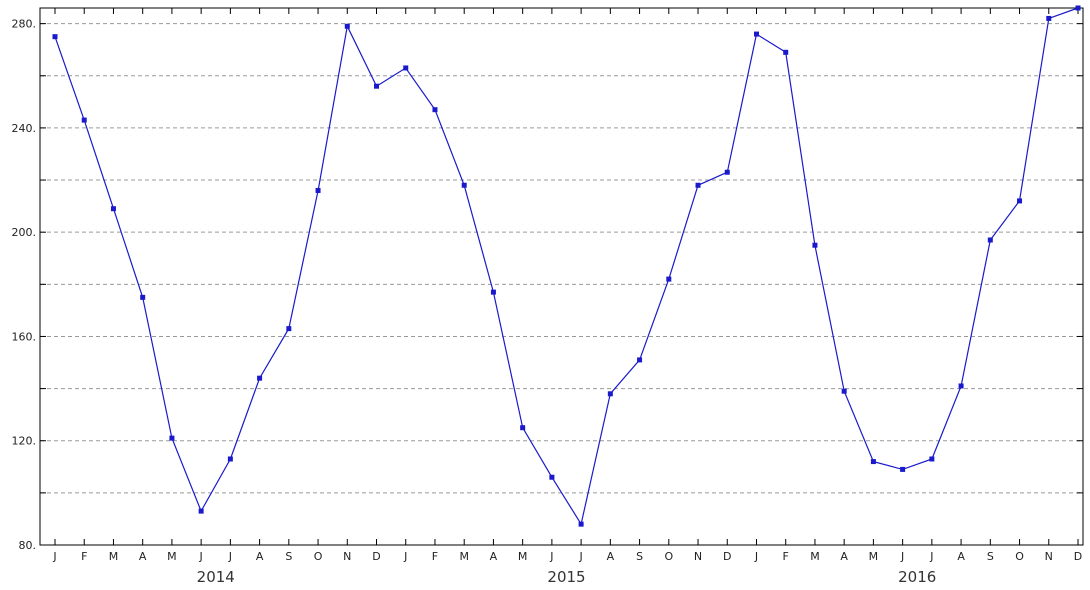 This screenshot has width=1090, height=590. Describe the element at coordinates (216, 577) in the screenshot. I see `x-year-label: 2014` at that location.